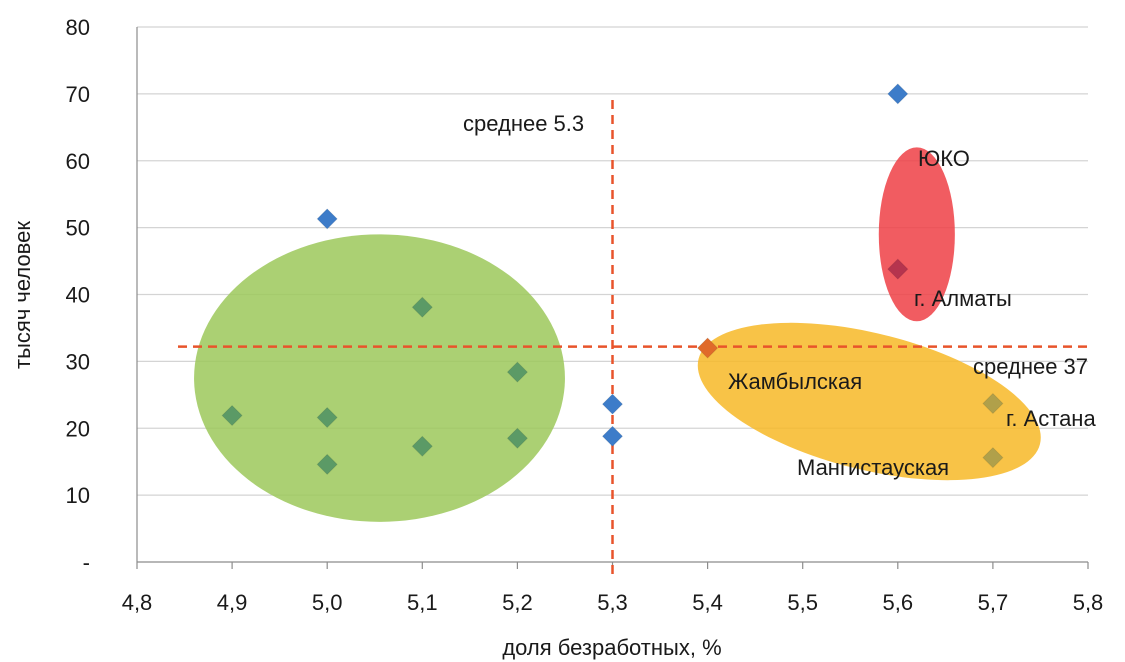 This screenshot has width=1125, height=662. Describe the element at coordinates (78, 94) in the screenshot. I see `y-tick-label: 70` at that location.